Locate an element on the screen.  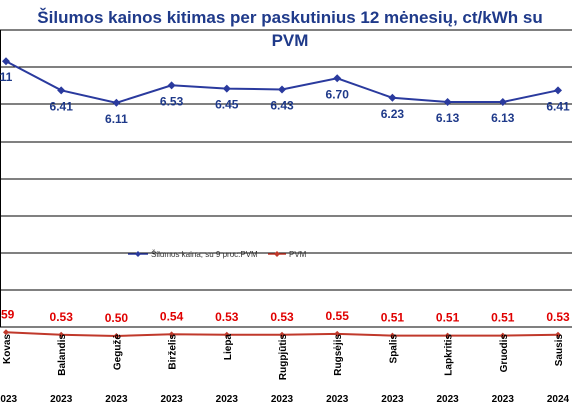
data-label: 6.11 is located at coordinates (116, 119).